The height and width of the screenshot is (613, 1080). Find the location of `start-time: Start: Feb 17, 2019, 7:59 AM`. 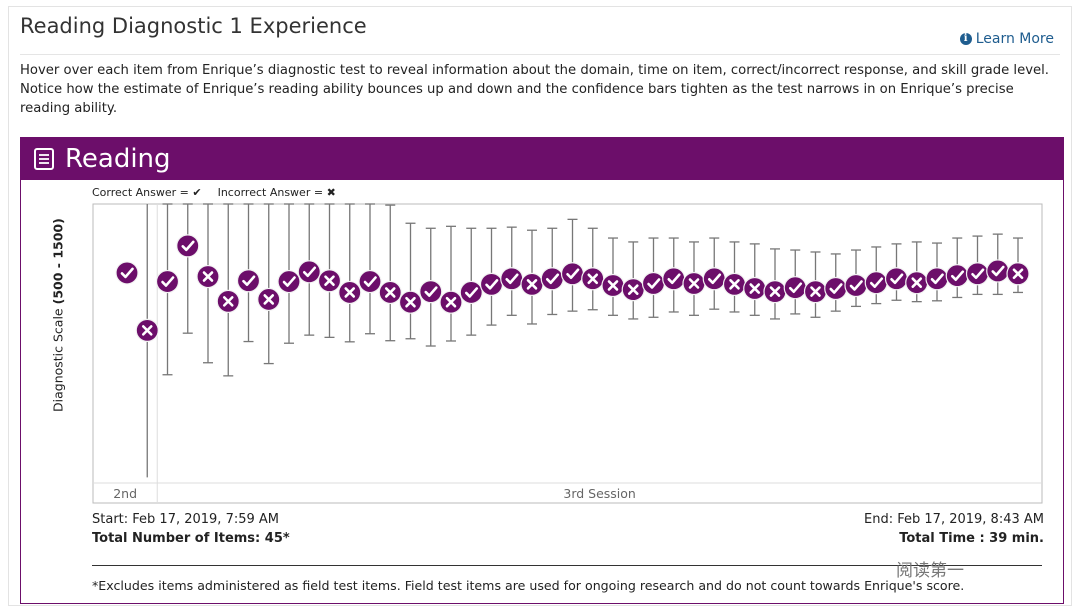

start-time: Start: Feb 17, 2019, 7:59 AM is located at coordinates (186, 519).